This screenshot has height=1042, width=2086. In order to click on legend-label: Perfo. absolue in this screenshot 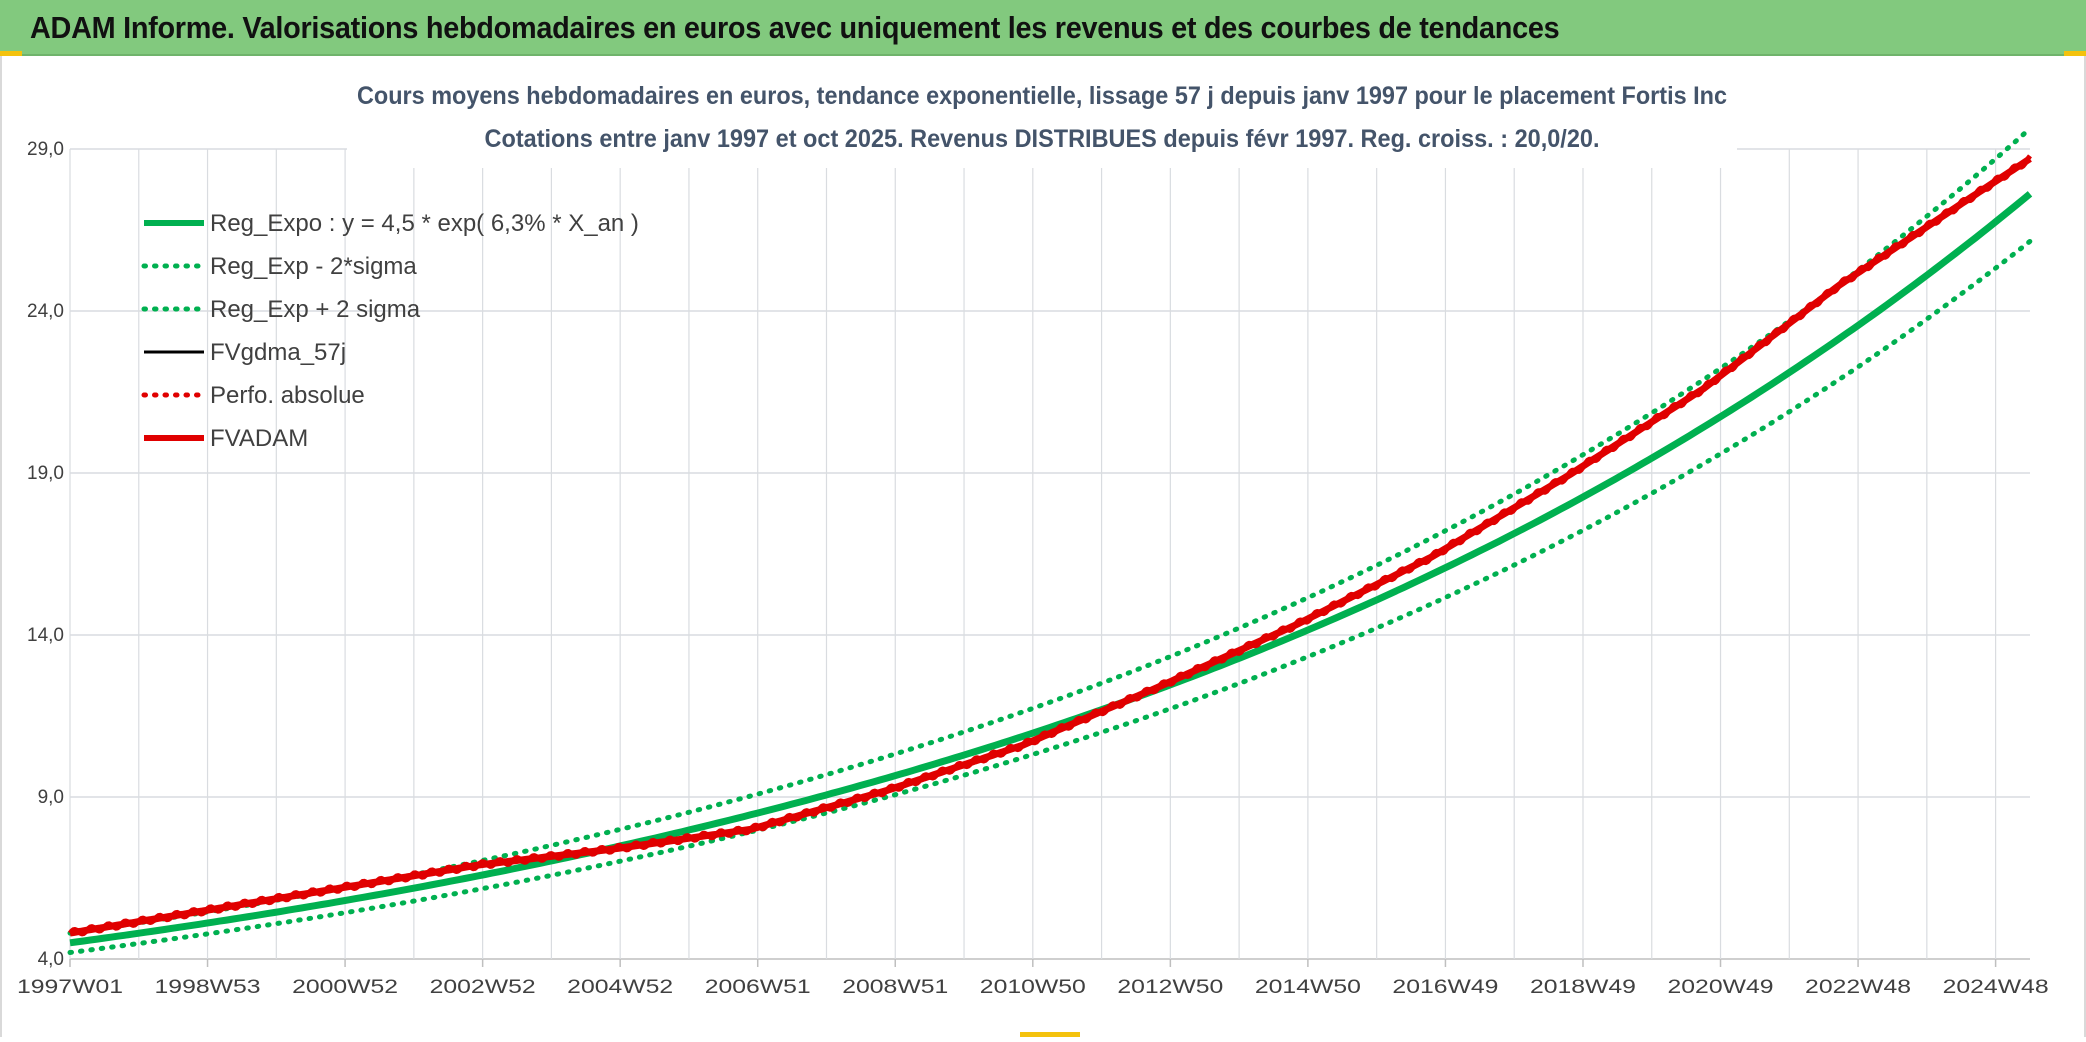, I will do `click(287, 395)`.